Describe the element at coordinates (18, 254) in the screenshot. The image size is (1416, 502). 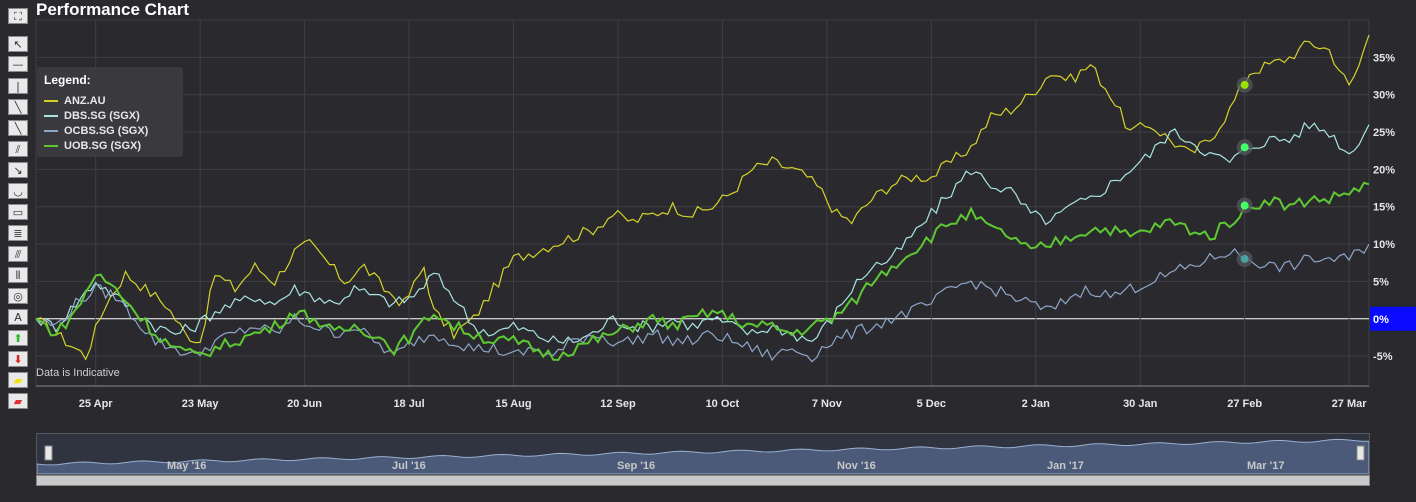
I see `fan-icon: ⫻` at that location.